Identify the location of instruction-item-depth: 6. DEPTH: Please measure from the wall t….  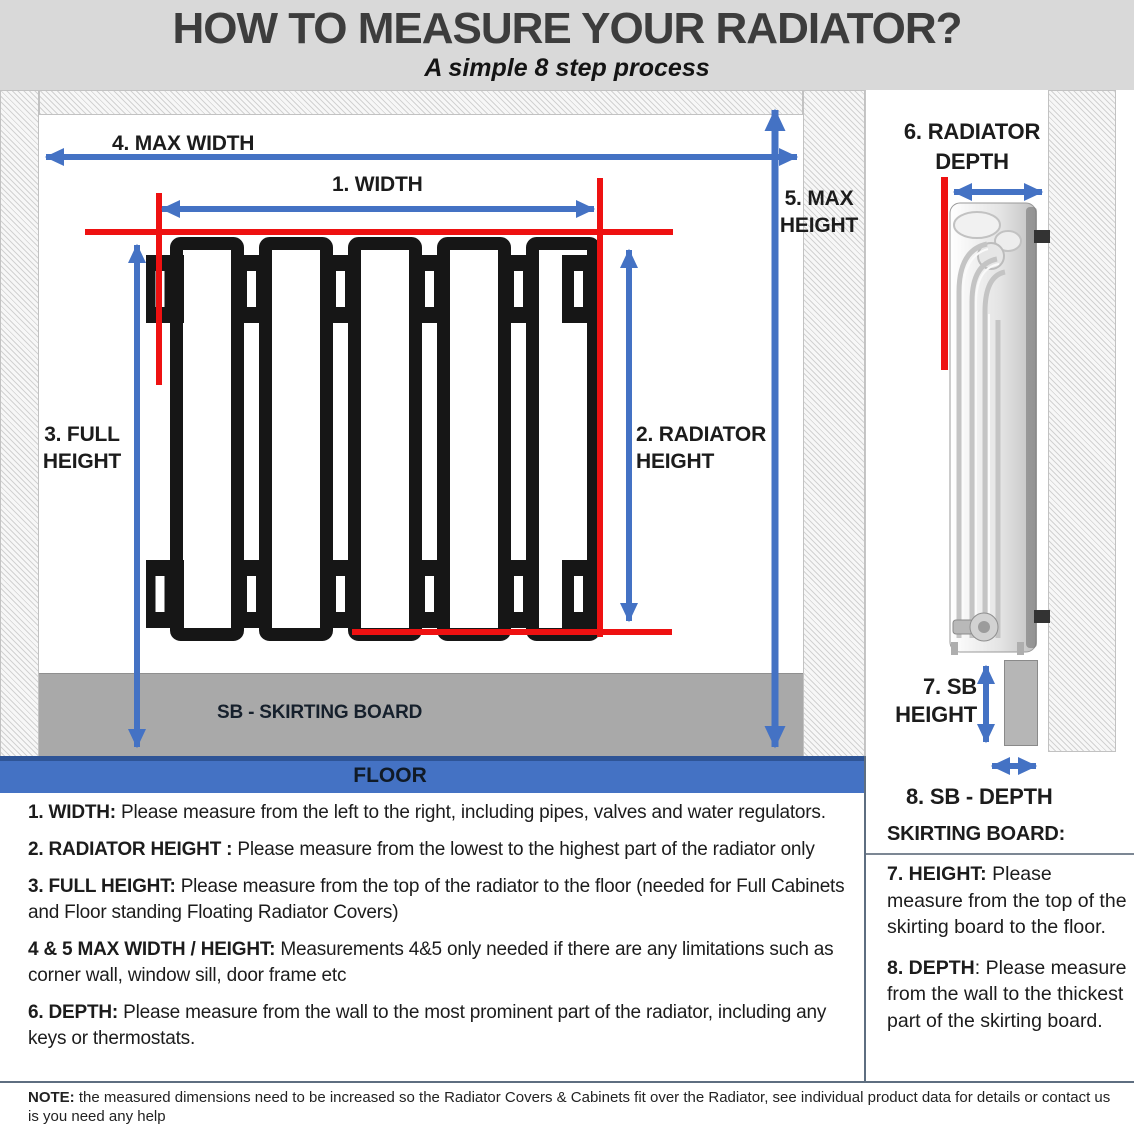
(446, 1026).